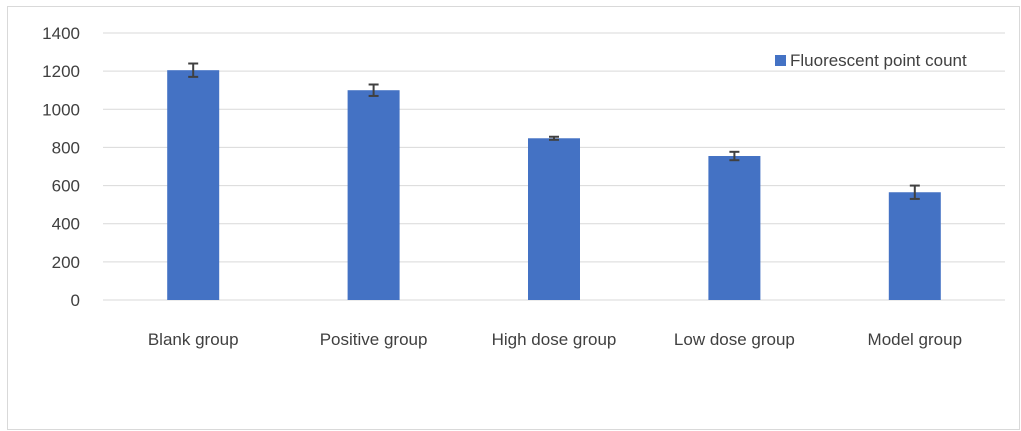 The image size is (1021, 431). What do you see at coordinates (61, 109) in the screenshot?
I see `y-tick-label: 1000` at bounding box center [61, 109].